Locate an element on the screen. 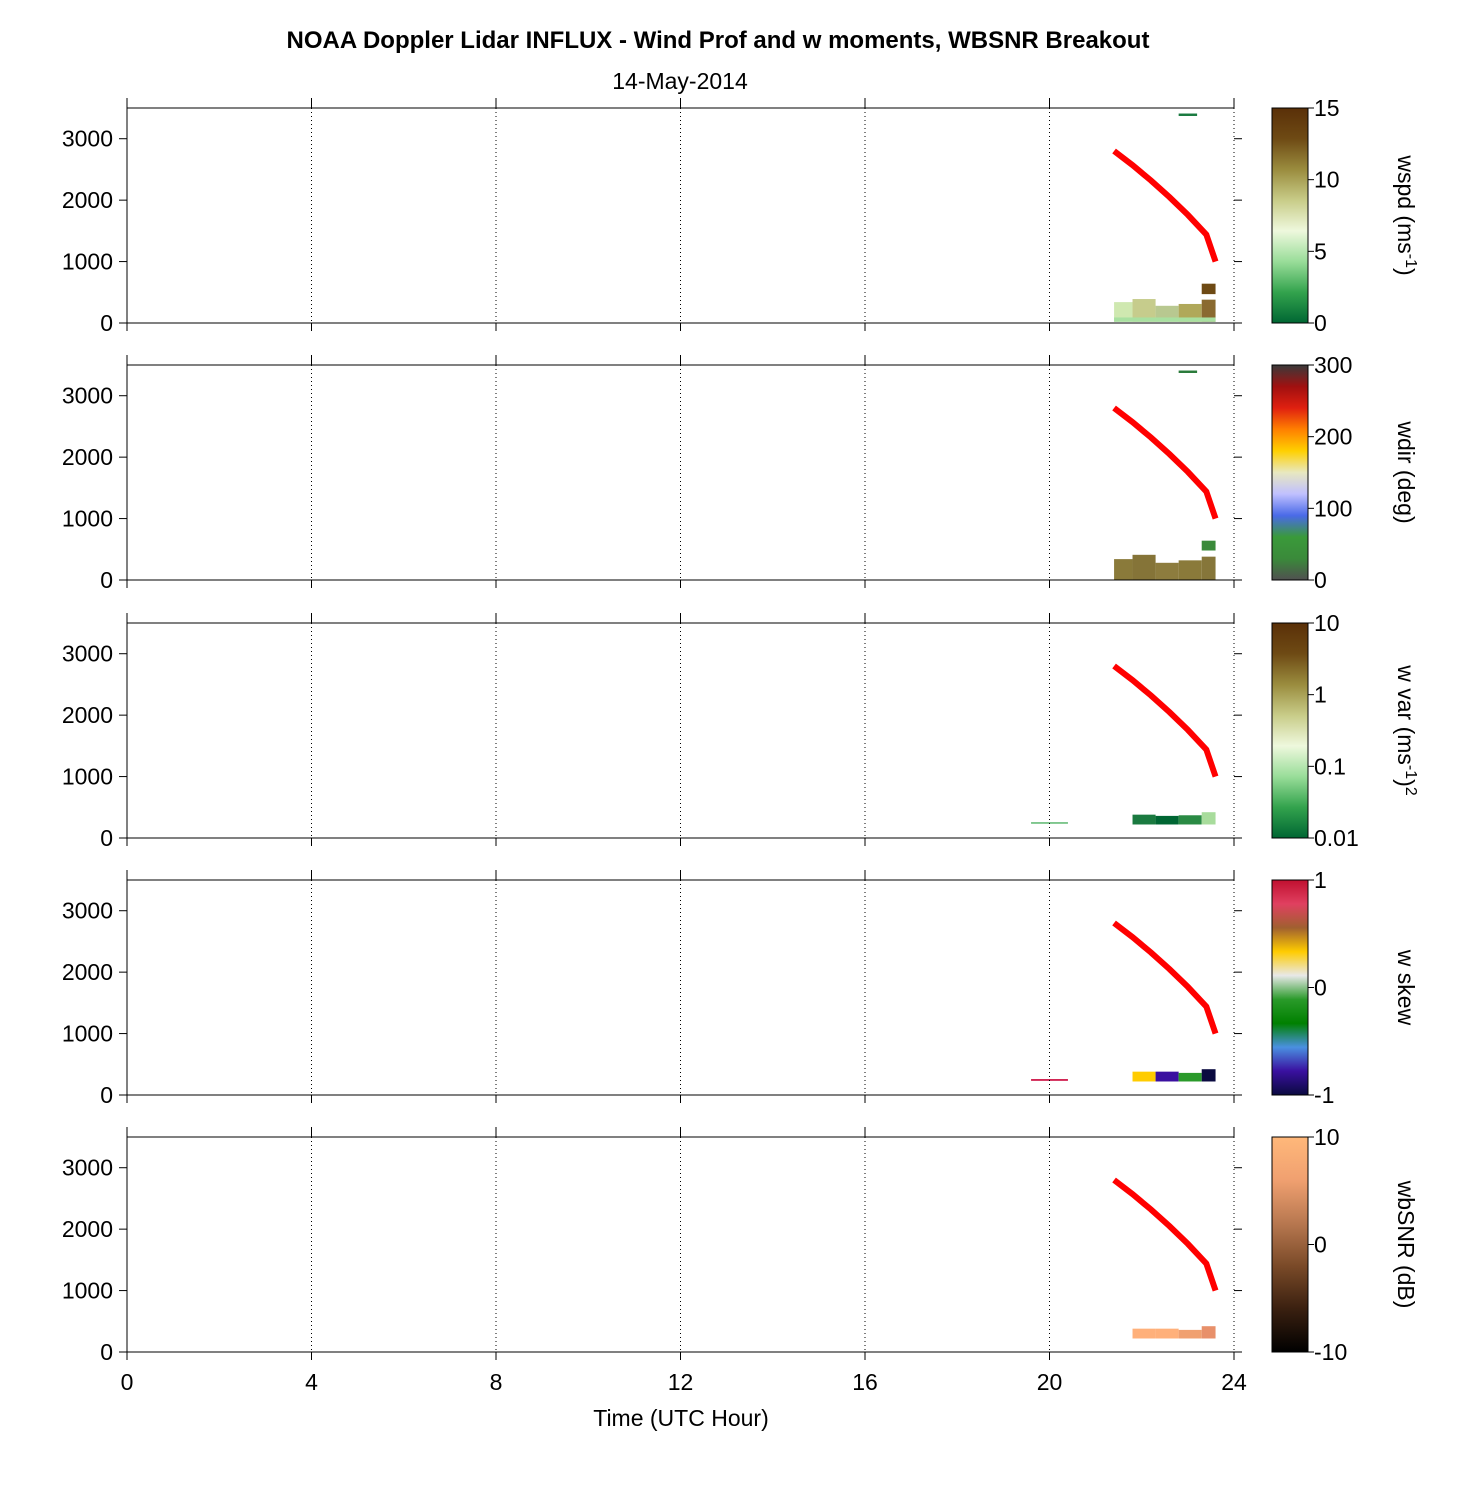  colorbar-label: wdir (deg) is located at coordinates (1406, 471).